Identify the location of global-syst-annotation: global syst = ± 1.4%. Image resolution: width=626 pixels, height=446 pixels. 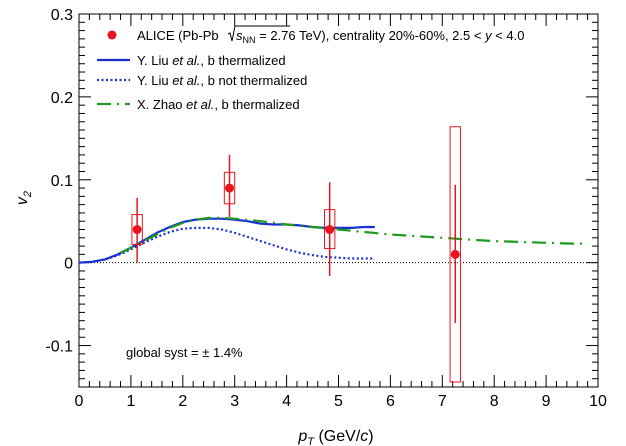
(184, 352).